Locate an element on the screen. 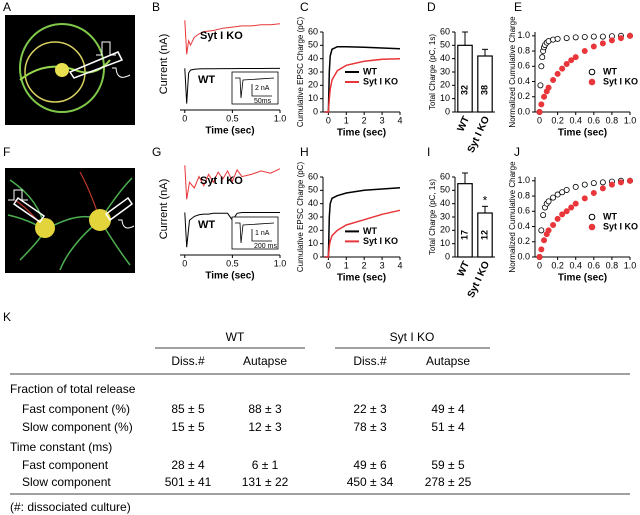 This screenshot has width=640, height=515. x-tick-label: 0.2 is located at coordinates (557, 265).